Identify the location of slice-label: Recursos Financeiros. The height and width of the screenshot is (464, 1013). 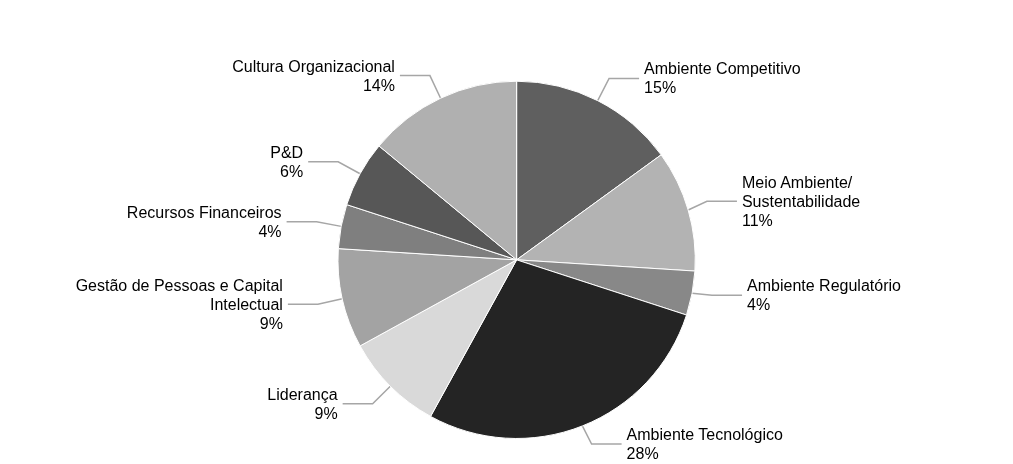
(204, 212).